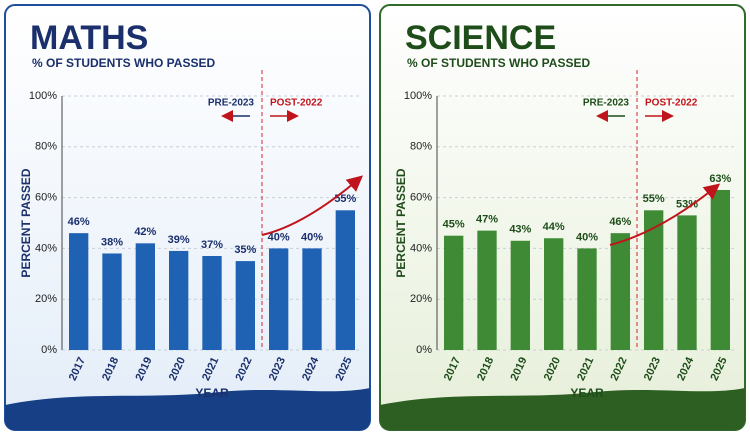 Image resolution: width=750 pixels, height=437 pixels. What do you see at coordinates (112, 242) in the screenshot?
I see `value-label: 38%` at bounding box center [112, 242].